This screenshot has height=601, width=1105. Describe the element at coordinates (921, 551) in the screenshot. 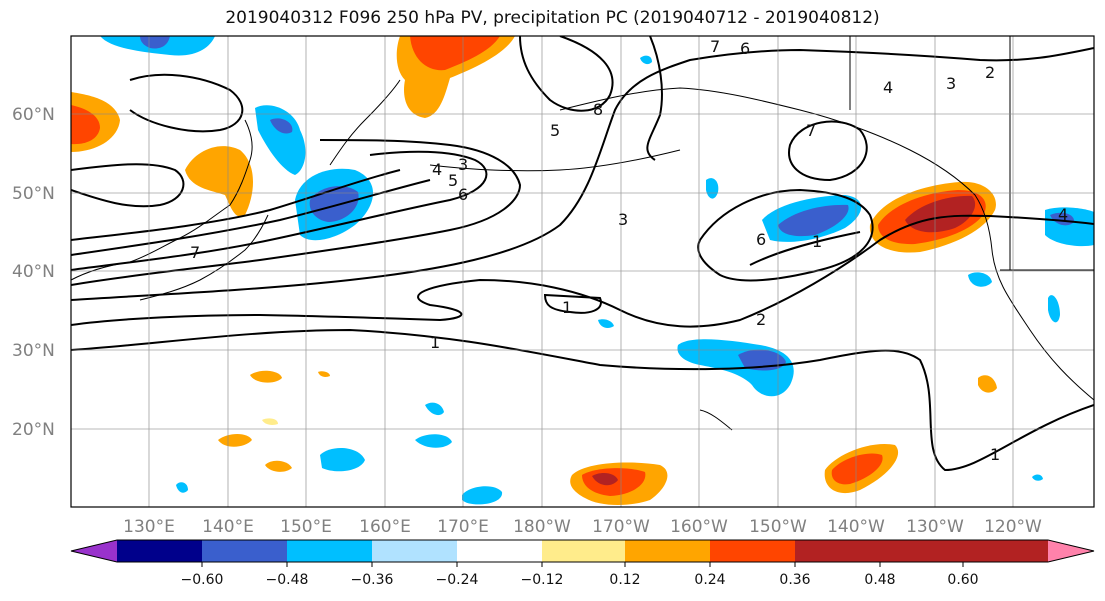

I see `colorbar-cell-last` at that location.